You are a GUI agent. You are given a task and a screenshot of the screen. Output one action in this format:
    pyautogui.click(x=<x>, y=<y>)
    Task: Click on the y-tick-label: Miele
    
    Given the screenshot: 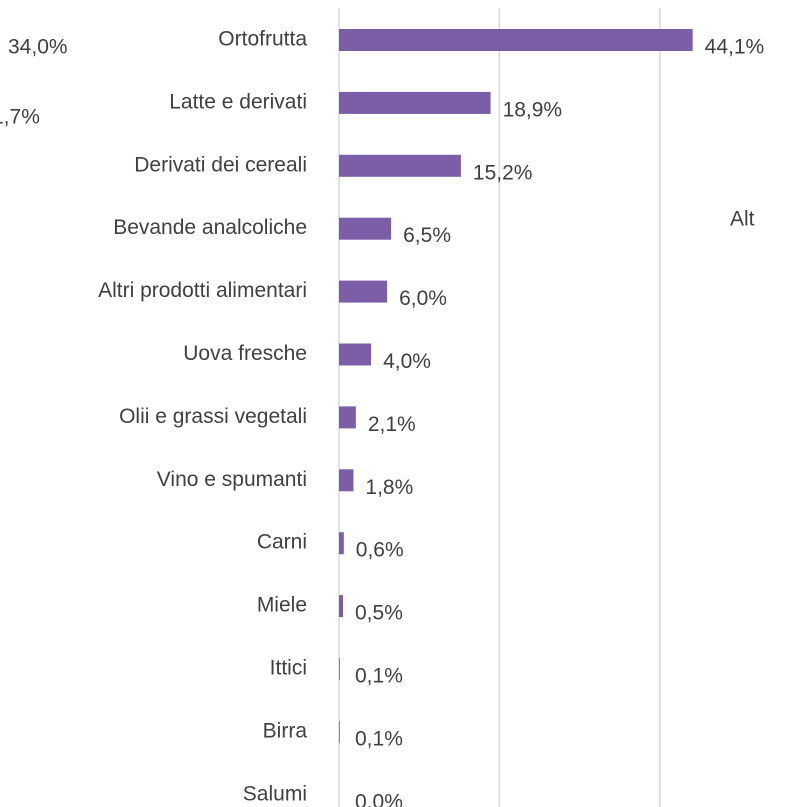 What is the action you would take?
    pyautogui.click(x=282, y=605)
    